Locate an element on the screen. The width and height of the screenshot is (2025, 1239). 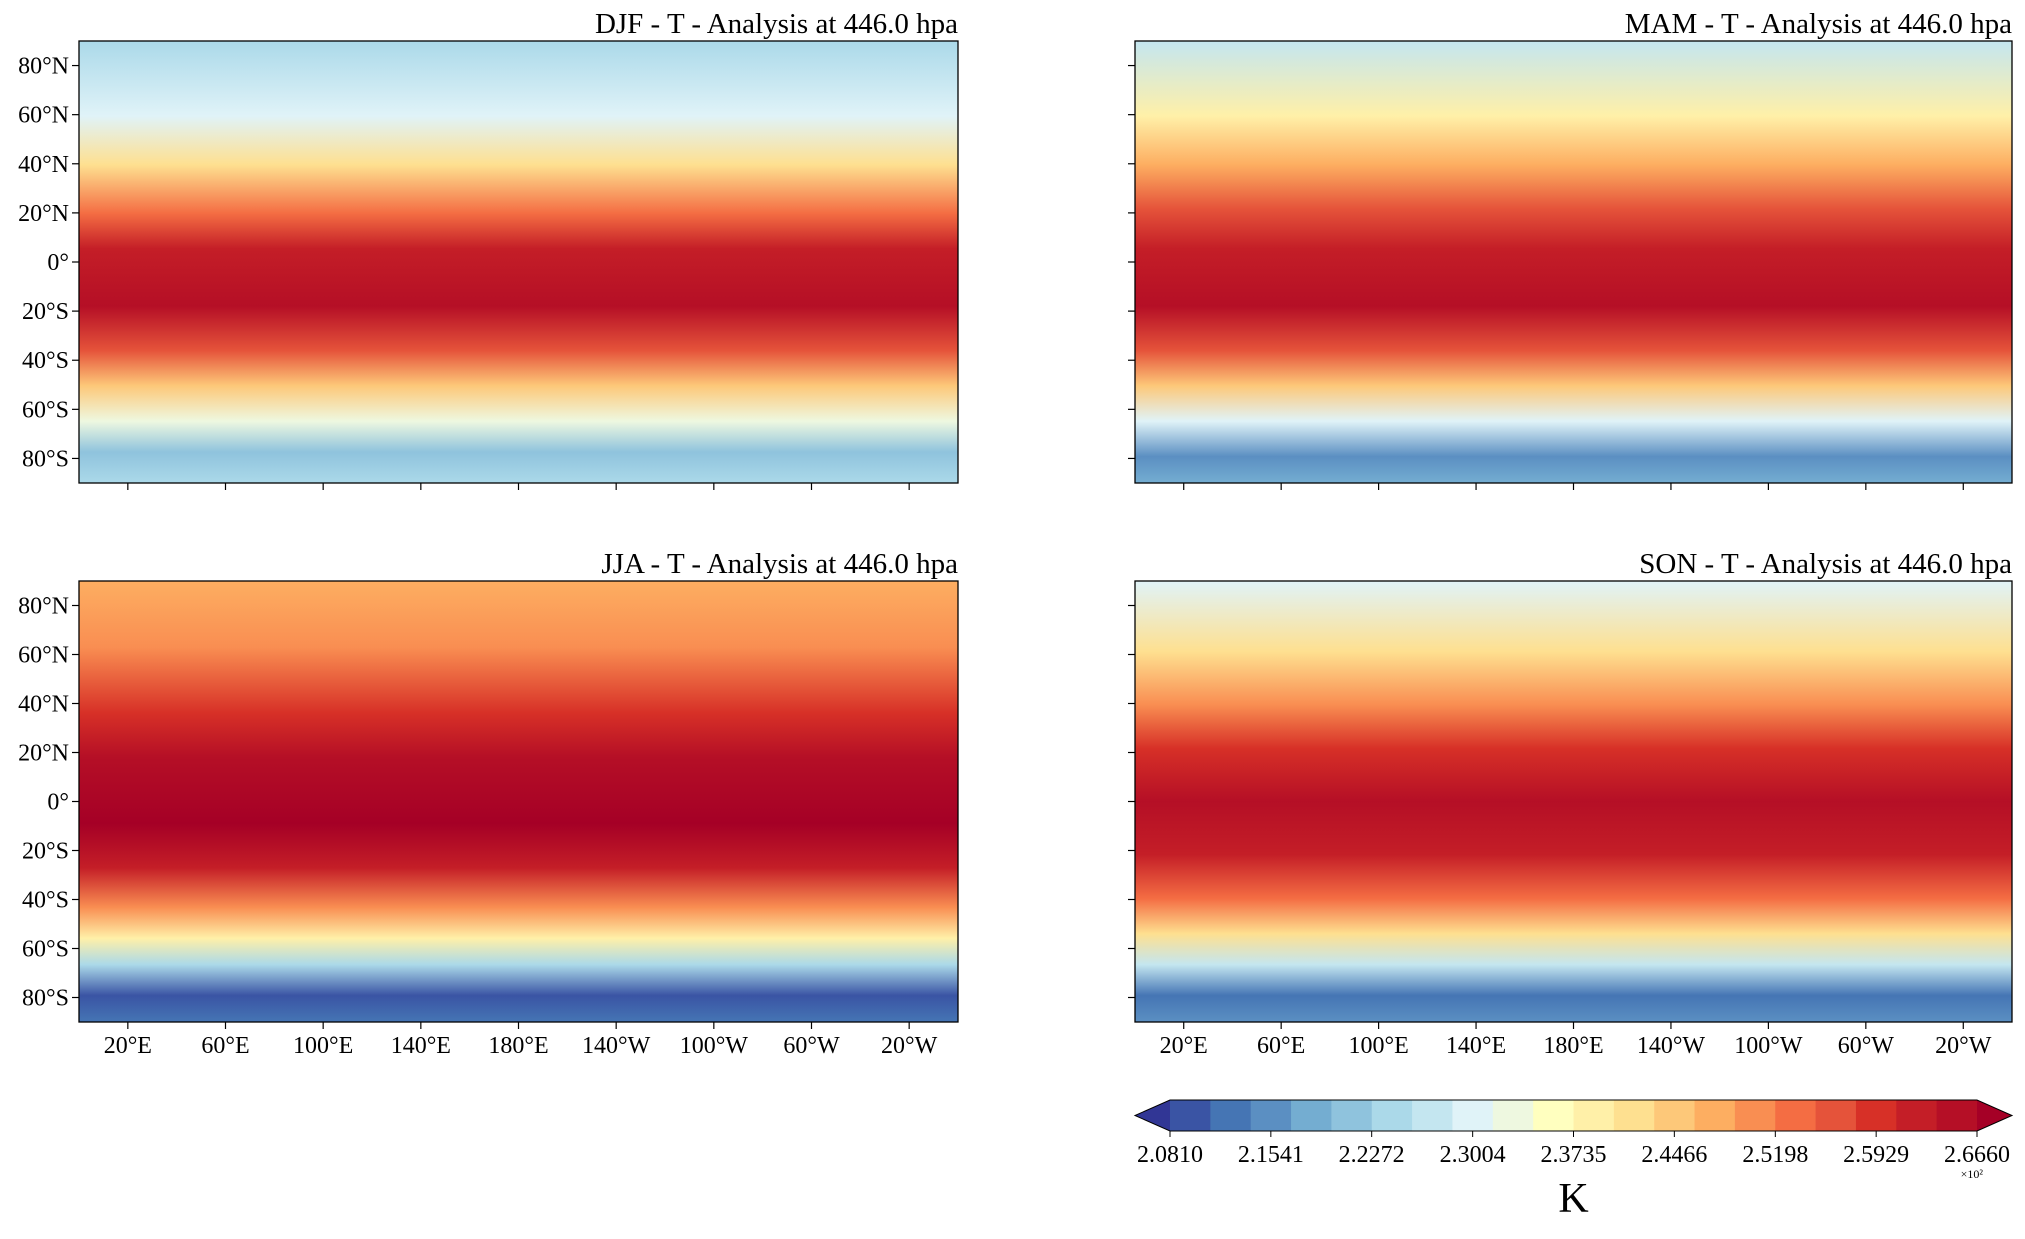
colorbar-tick-label: 2.1541 is located at coordinates (1271, 1155).